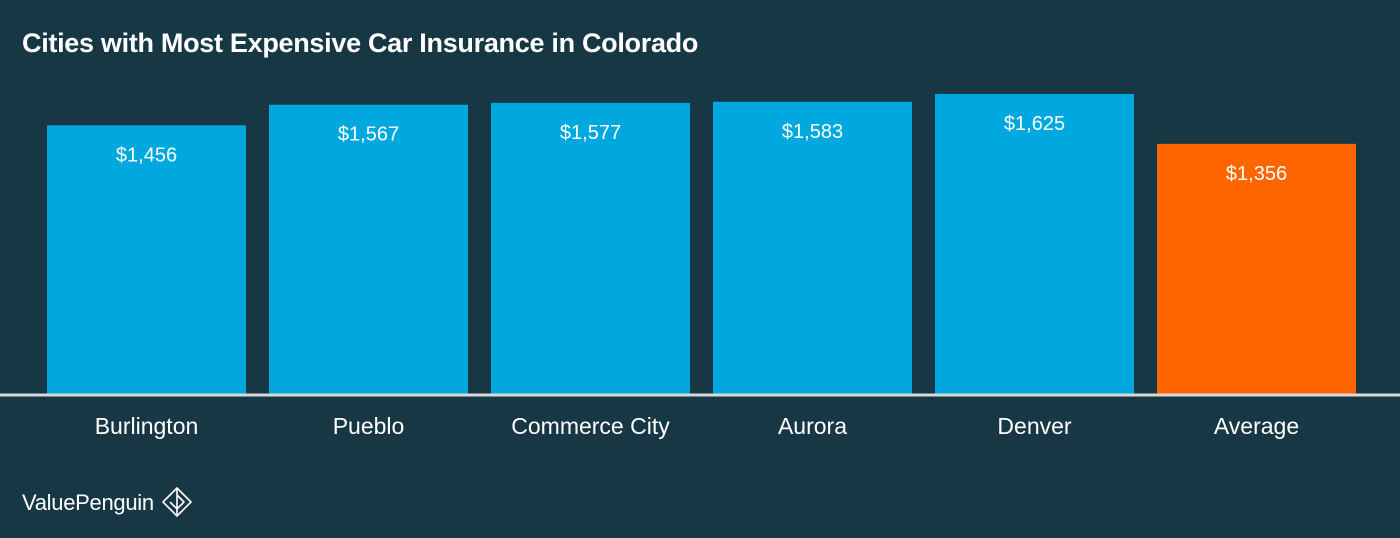  I want to click on brand: ValuePenguin, so click(108, 503).